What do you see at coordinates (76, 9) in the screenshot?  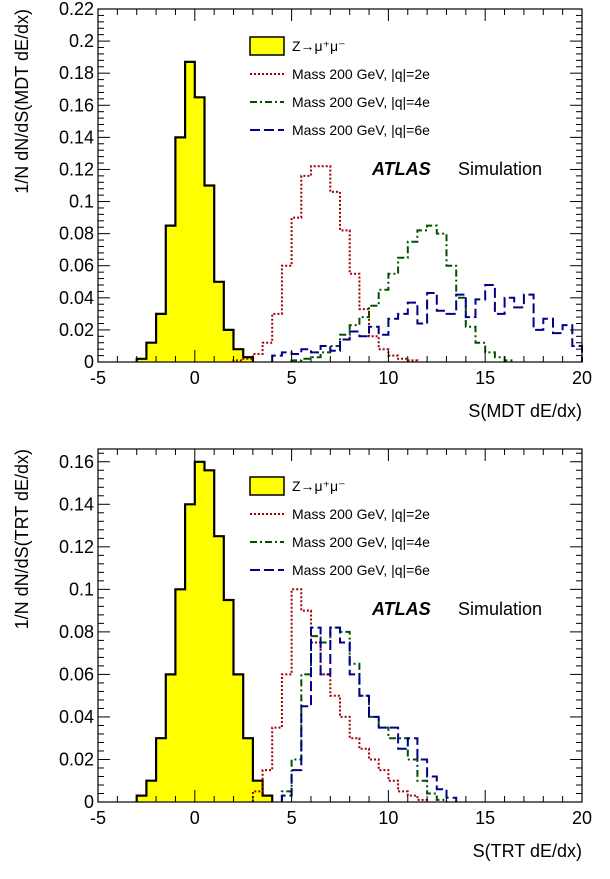 I see `y-tick-label: 0.22` at bounding box center [76, 9].